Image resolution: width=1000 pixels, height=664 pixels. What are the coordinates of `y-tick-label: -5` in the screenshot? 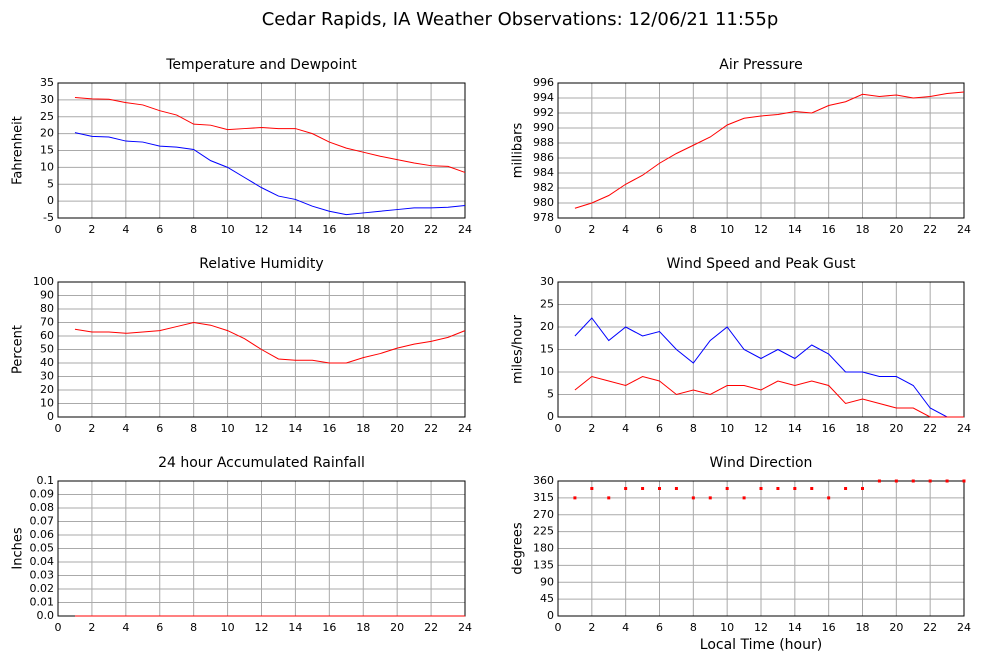 It's located at (48, 217).